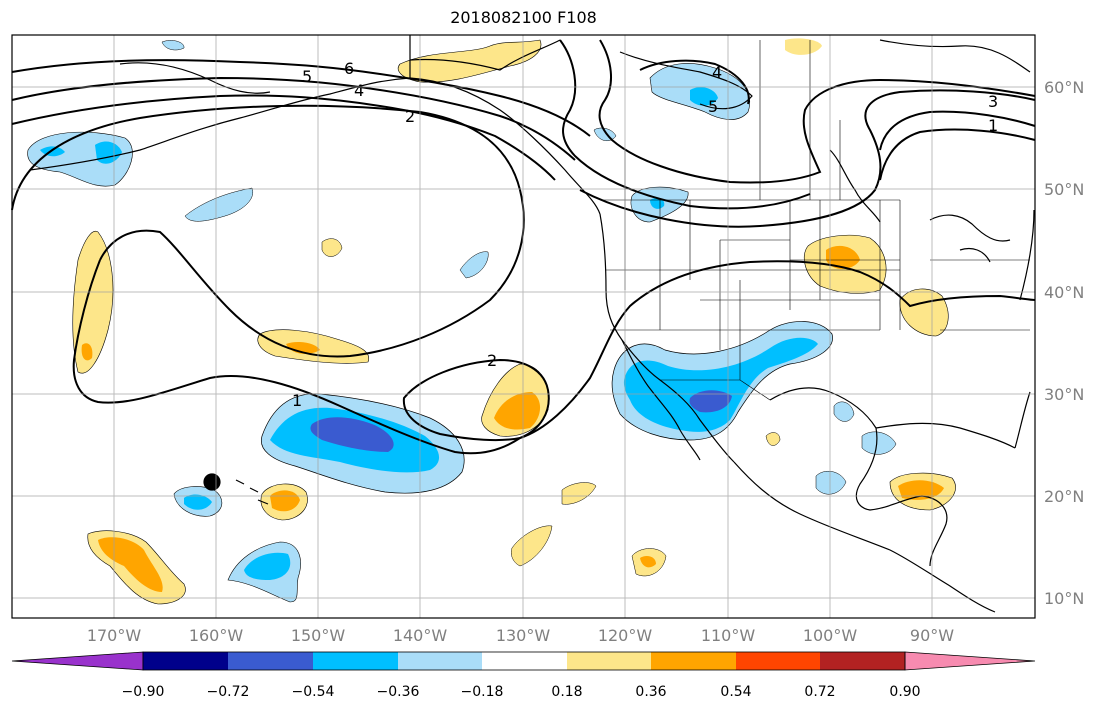  Describe the element at coordinates (650, 692) in the screenshot. I see `colorbar-tick-label: 0.36` at that location.